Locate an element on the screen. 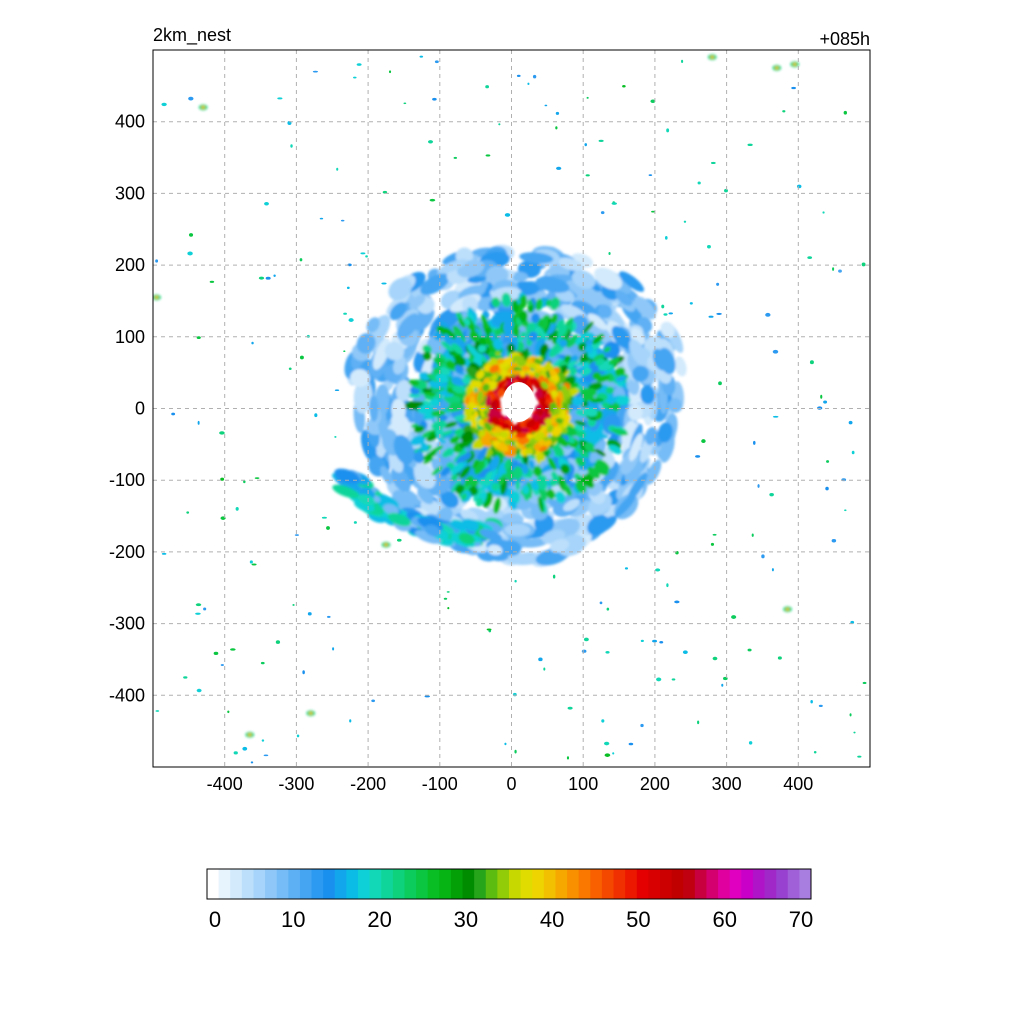 This screenshot has width=1024, height=1024. colorbar-tick-label: 20 is located at coordinates (379, 919).